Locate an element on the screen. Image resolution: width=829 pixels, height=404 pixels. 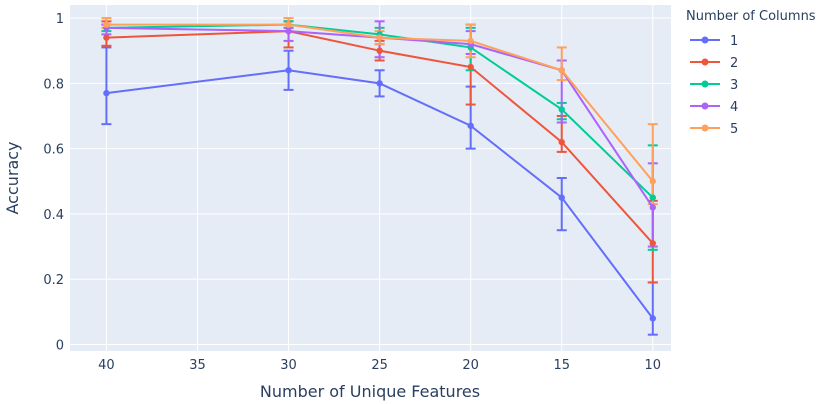
x-tick-labels: 40 35 30 25 20 15 10 is located at coordinates (379, 365).